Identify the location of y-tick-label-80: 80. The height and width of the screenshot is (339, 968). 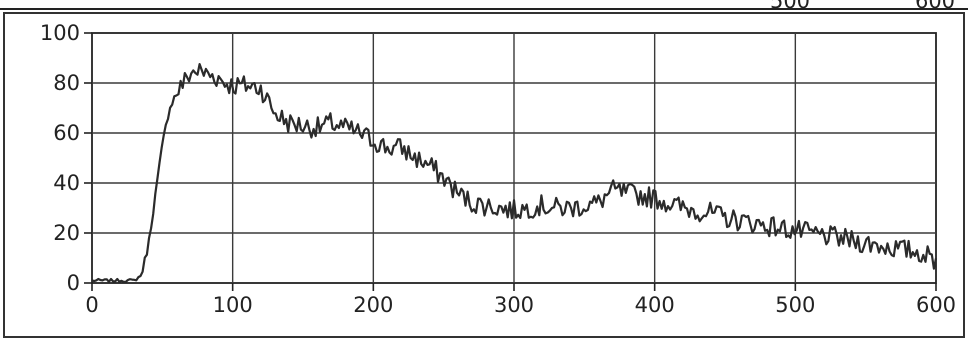
(66, 83).